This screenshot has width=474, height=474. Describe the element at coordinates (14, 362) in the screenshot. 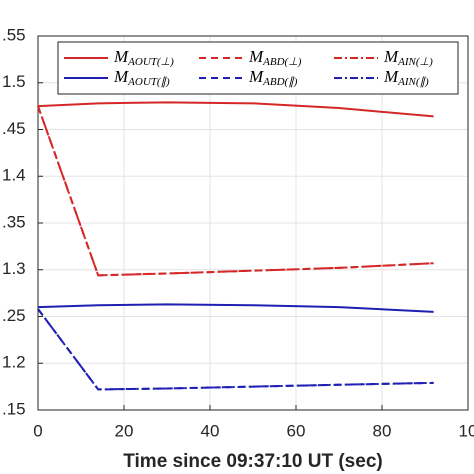

I see `y-tick-label: 1.2` at that location.